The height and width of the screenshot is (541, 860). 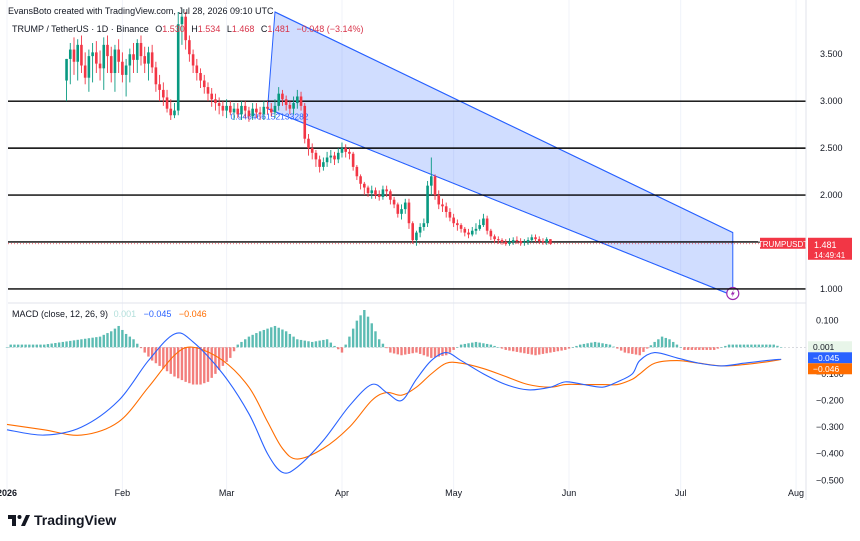 What do you see at coordinates (60, 314) in the screenshot?
I see `macd-indicator-name: MACD (close, 12, 26, 9)` at bounding box center [60, 314].